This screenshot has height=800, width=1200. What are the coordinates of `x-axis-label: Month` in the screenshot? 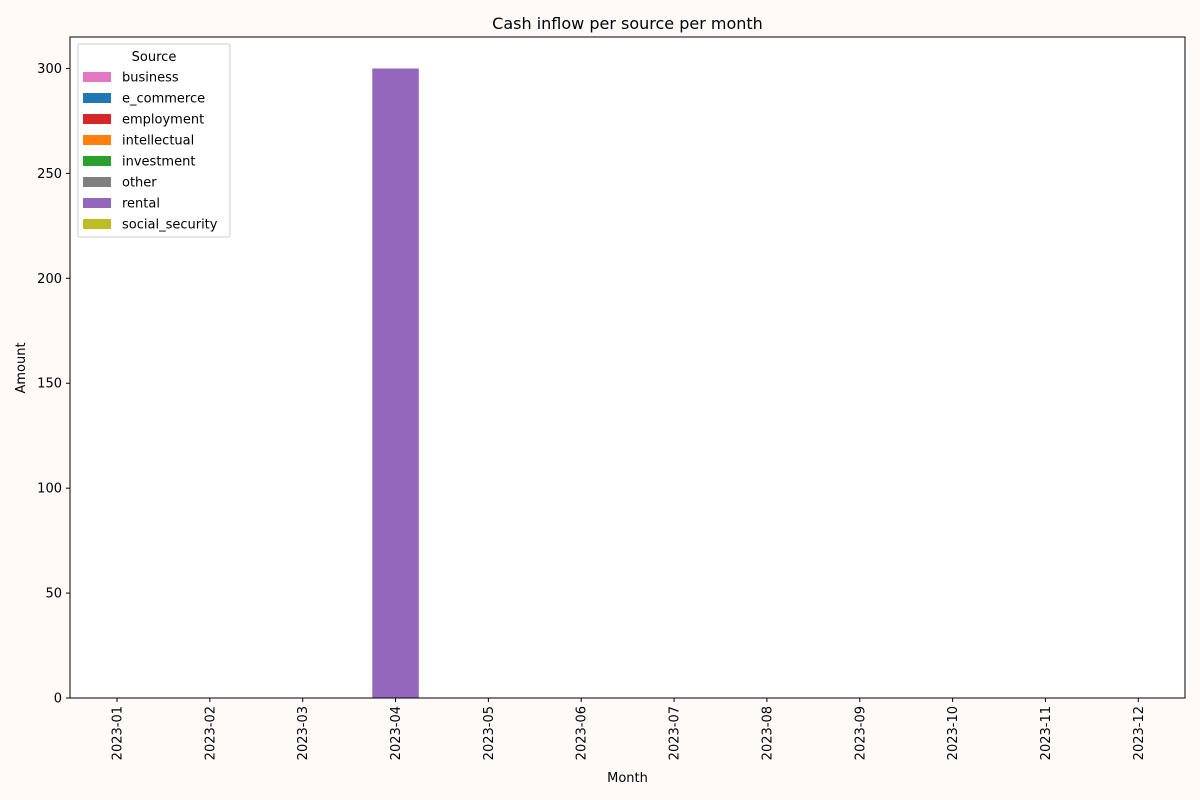 It's located at (627, 778).